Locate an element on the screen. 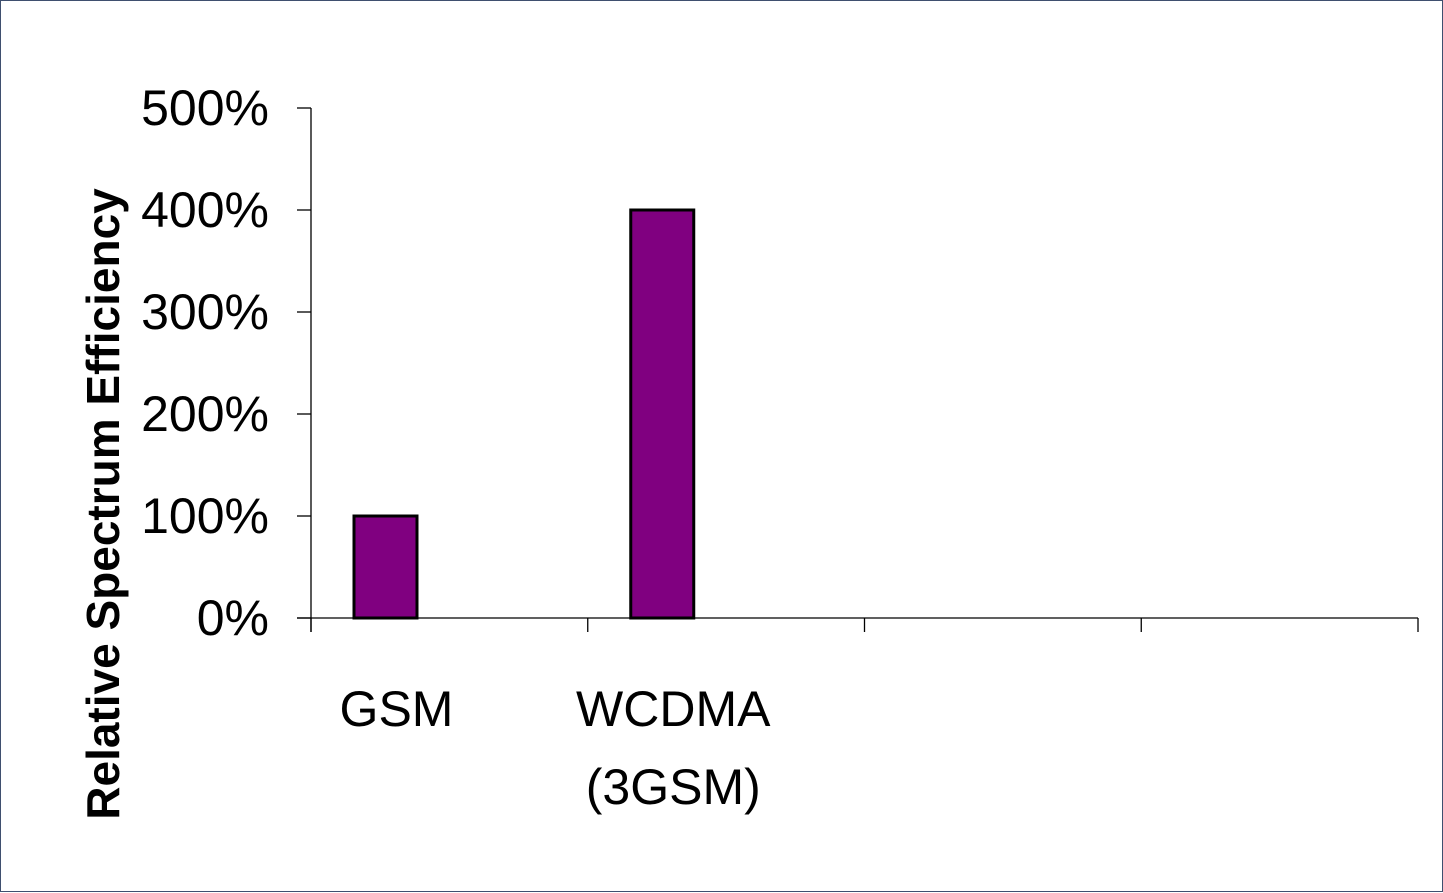 The height and width of the screenshot is (893, 1443). bar-wcdma is located at coordinates (662, 414).